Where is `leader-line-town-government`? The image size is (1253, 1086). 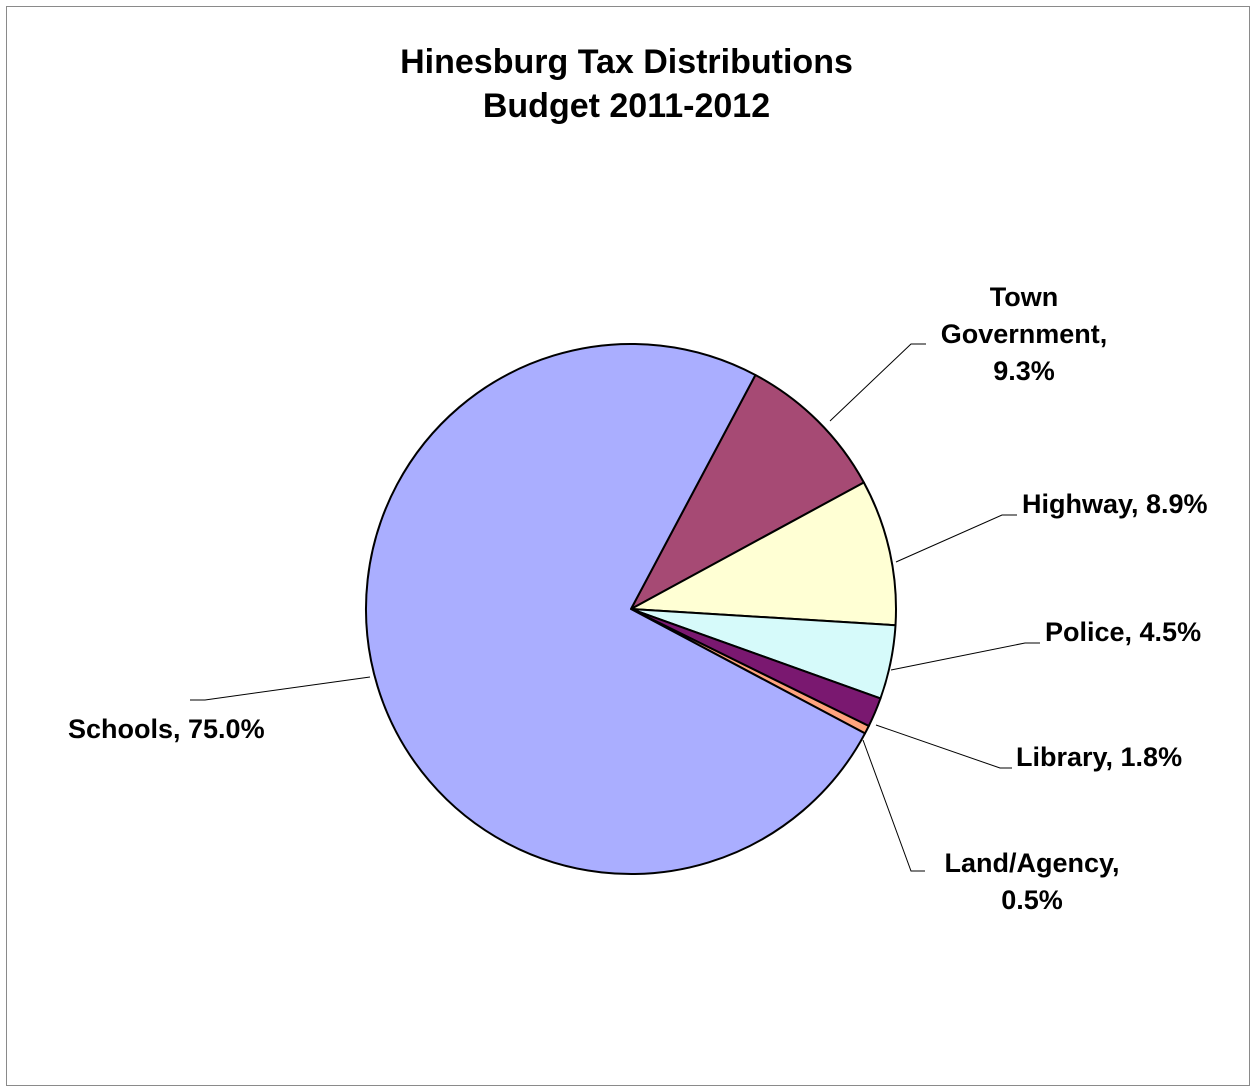
leader-line-town-government is located at coordinates (877, 382).